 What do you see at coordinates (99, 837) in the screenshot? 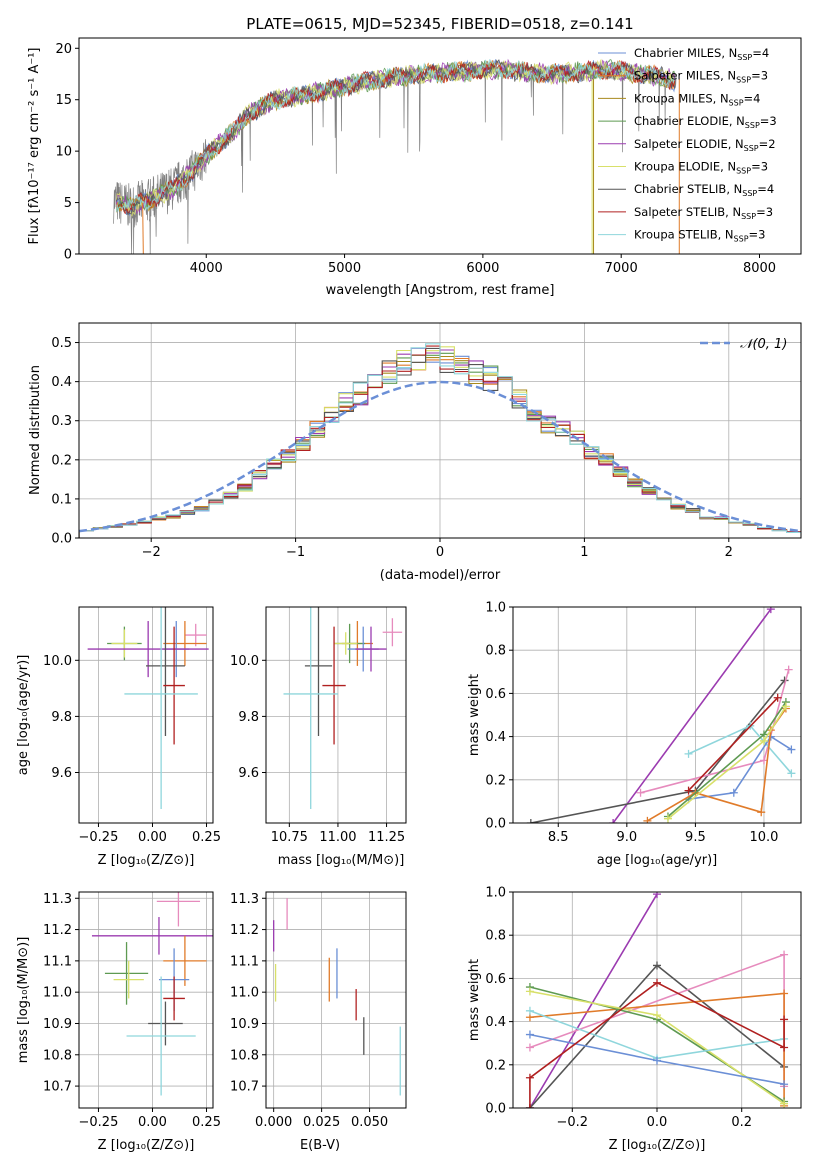
I see `x-tick-label: −0.25` at bounding box center [99, 837].